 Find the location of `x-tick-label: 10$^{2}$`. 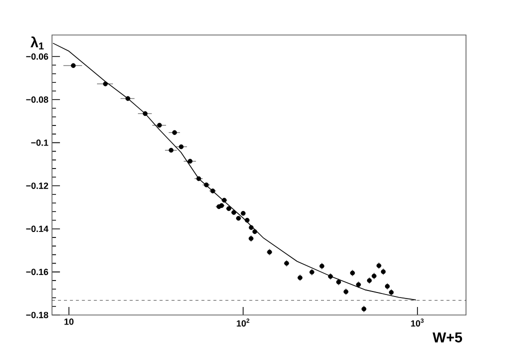

x-tick-label: 10$^{2}$ is located at coordinates (243, 322).